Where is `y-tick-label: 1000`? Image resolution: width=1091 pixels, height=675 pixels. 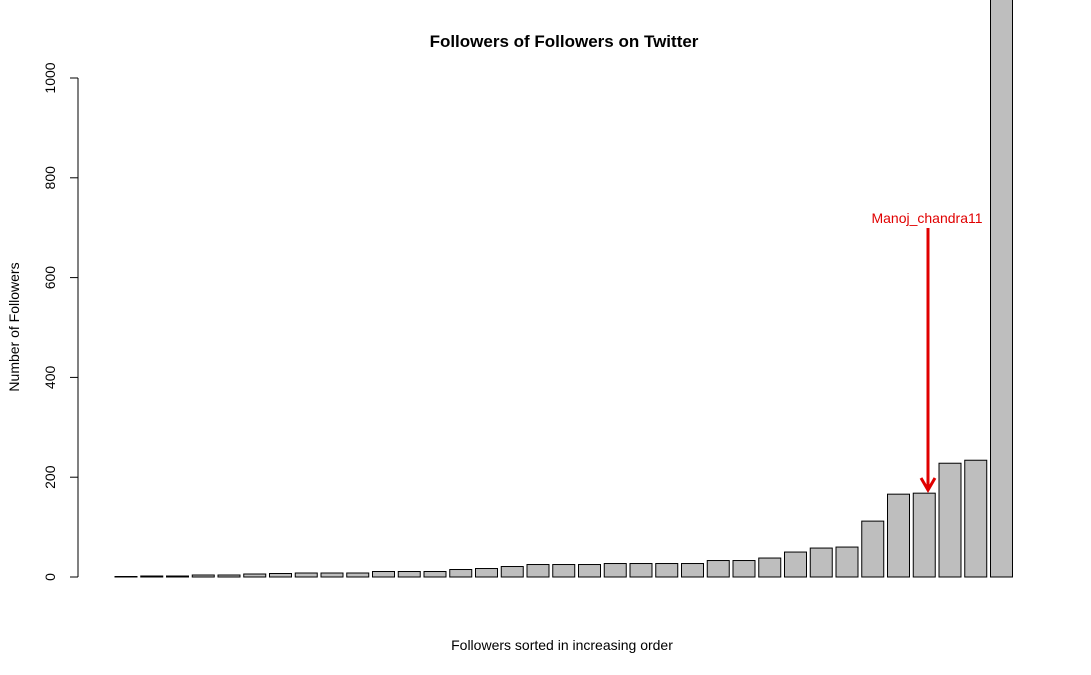 y-tick-label: 1000 is located at coordinates (50, 77).